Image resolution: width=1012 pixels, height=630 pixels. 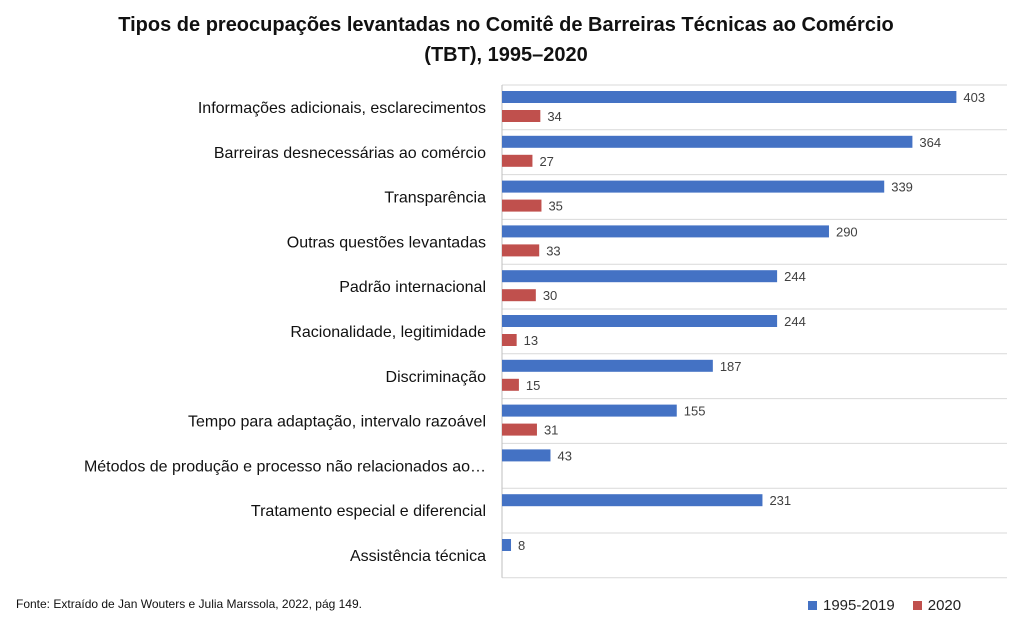 I want to click on category-label: Transparência, so click(x=435, y=198).